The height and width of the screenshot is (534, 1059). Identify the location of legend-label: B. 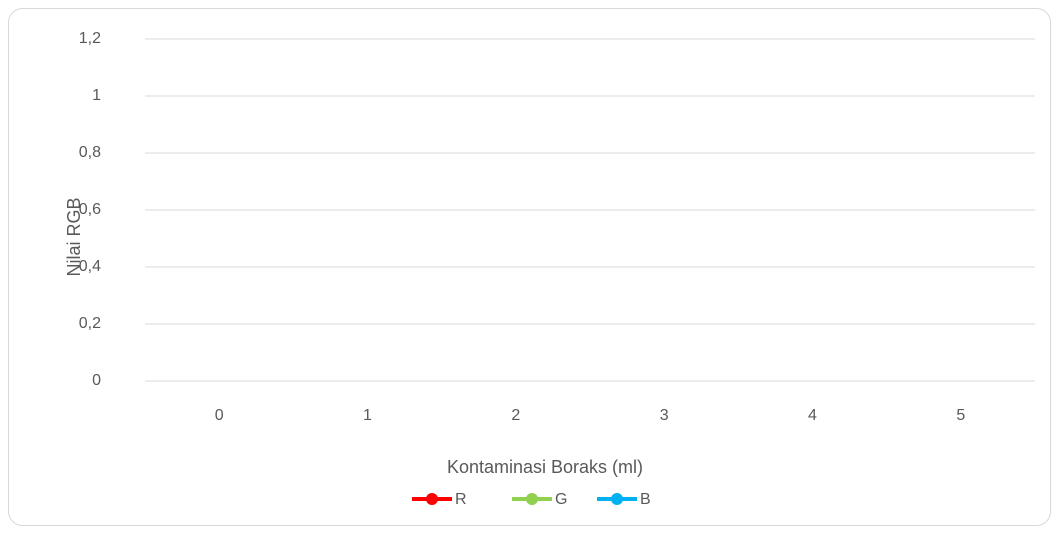
(645, 499).